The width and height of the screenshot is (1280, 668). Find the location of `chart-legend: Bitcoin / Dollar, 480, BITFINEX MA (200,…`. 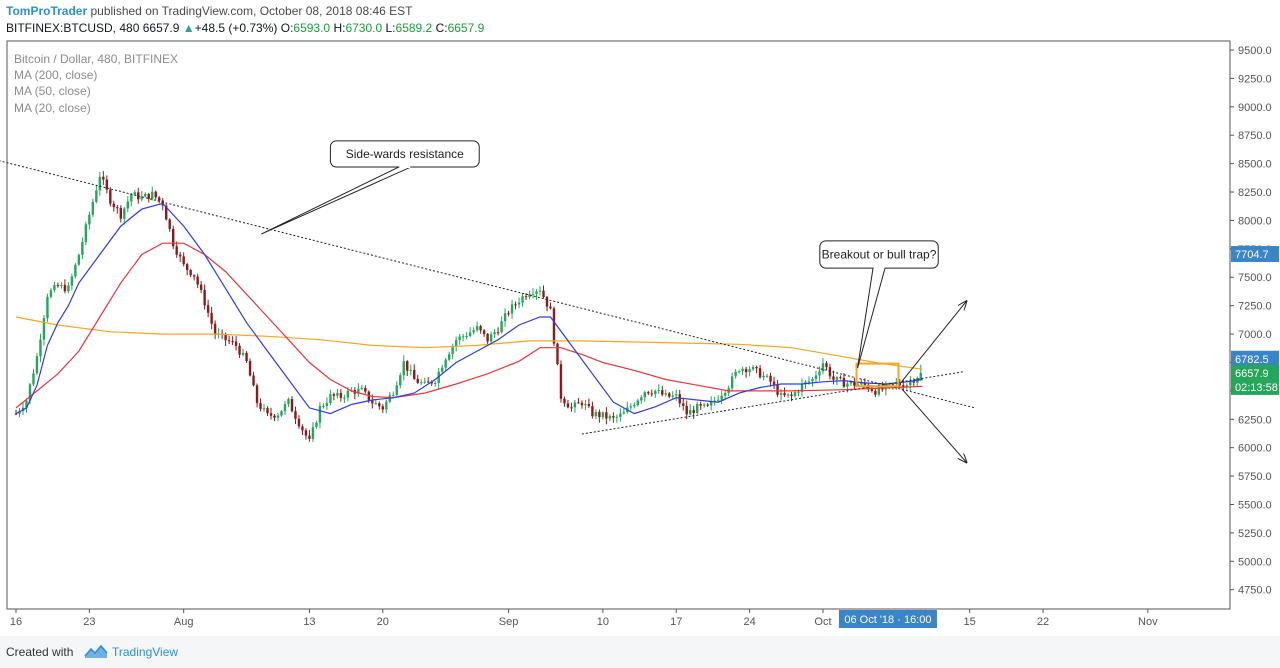

chart-legend: Bitcoin / Dollar, 480, BITFINEX MA (200,… is located at coordinates (96, 83).